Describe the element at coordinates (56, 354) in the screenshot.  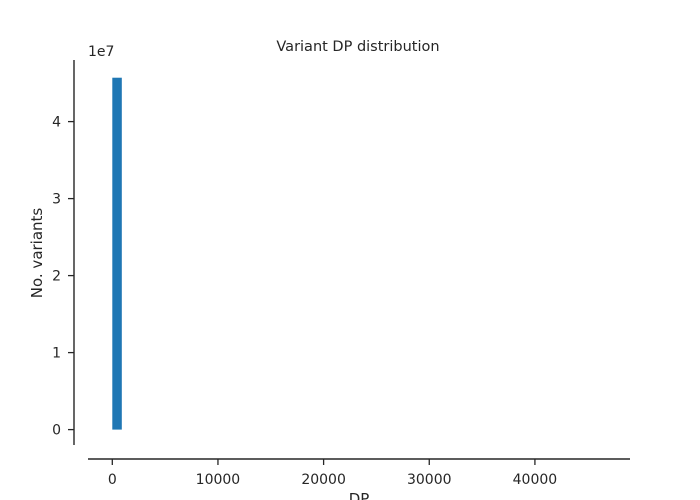
I see `y-tick-label-1: 1` at that location.